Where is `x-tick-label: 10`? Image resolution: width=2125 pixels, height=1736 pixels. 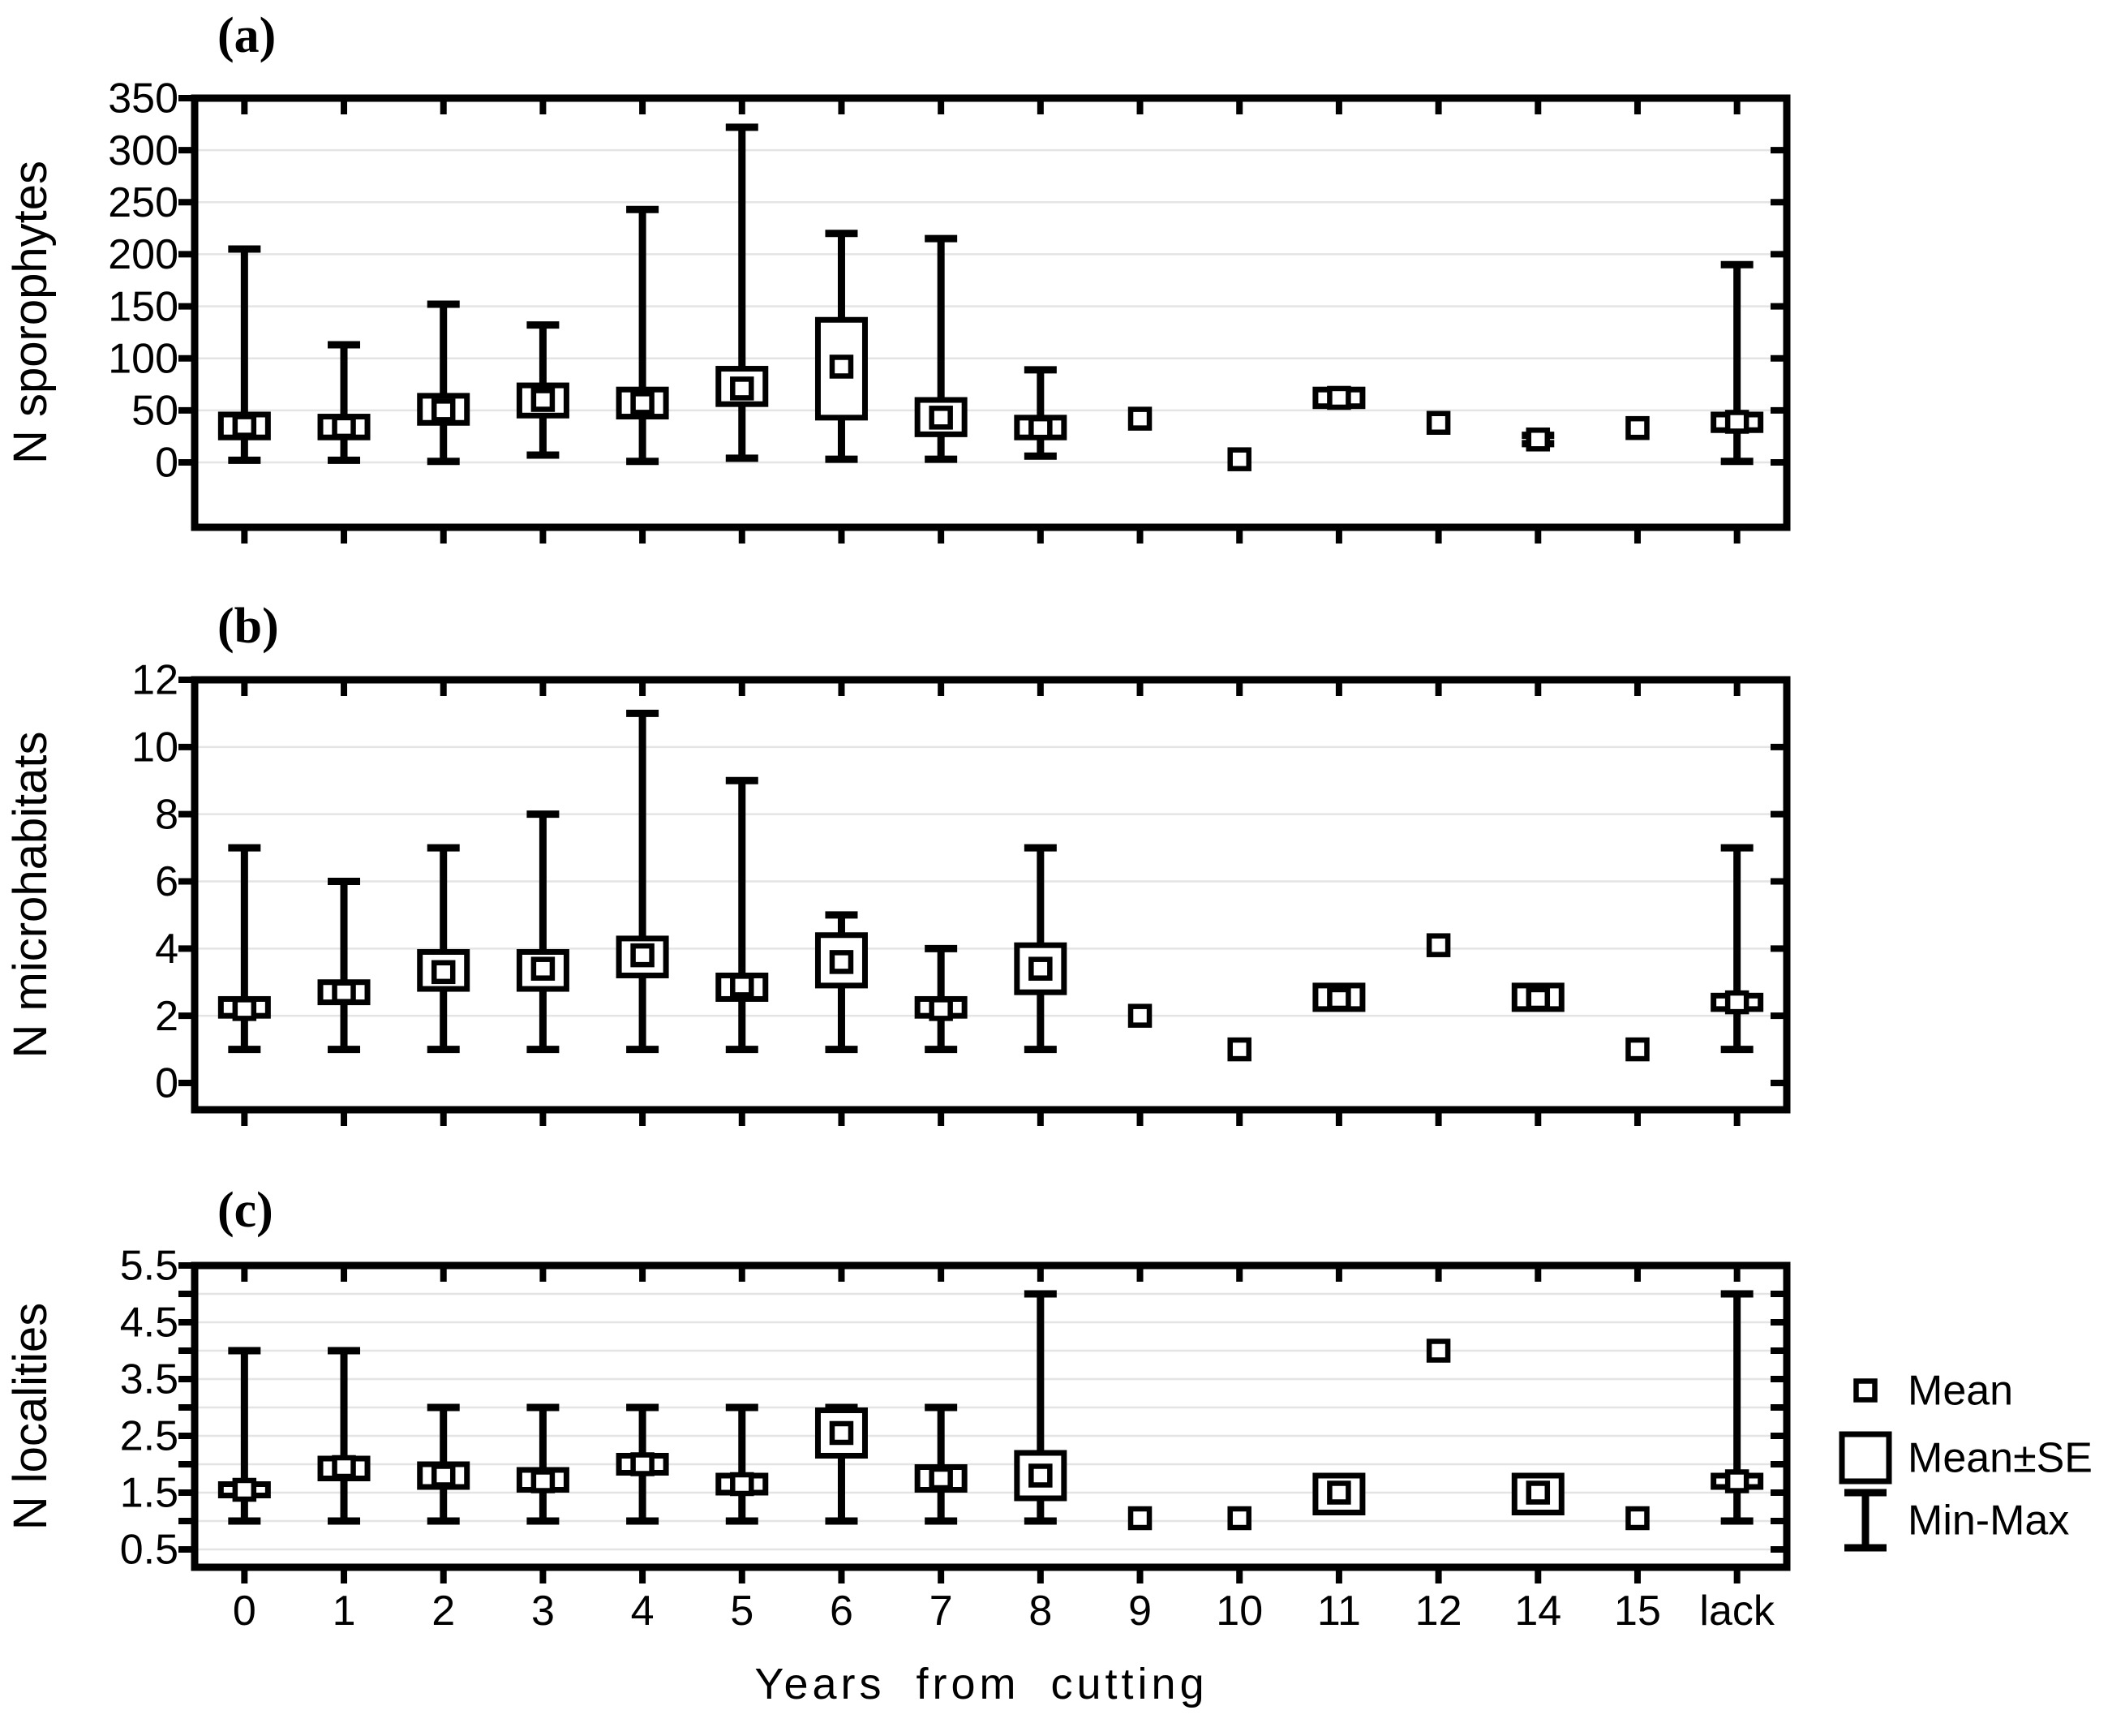
x-tick-label: 10 is located at coordinates (1239, 1611).